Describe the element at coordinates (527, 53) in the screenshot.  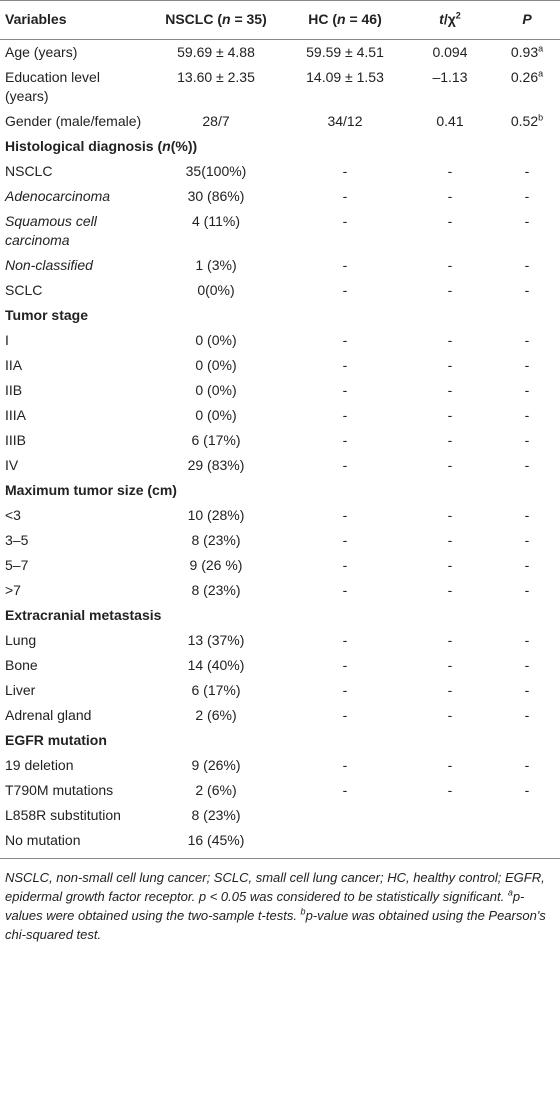
I see `table-cell: 0.93a` at that location.